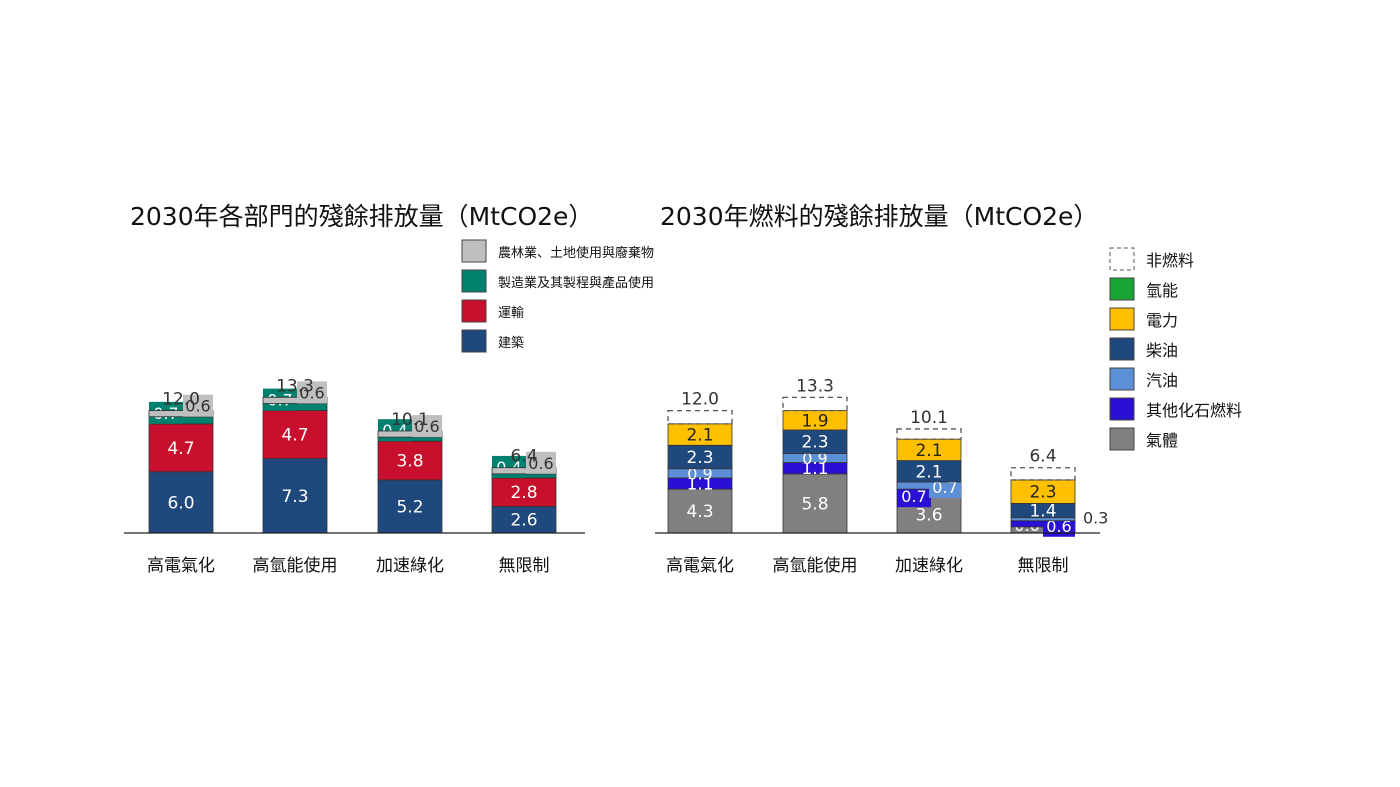 Image resolution: width=1400 pixels, height=787 pixels. I want to click on legend-label: 氣體, so click(1162, 440).